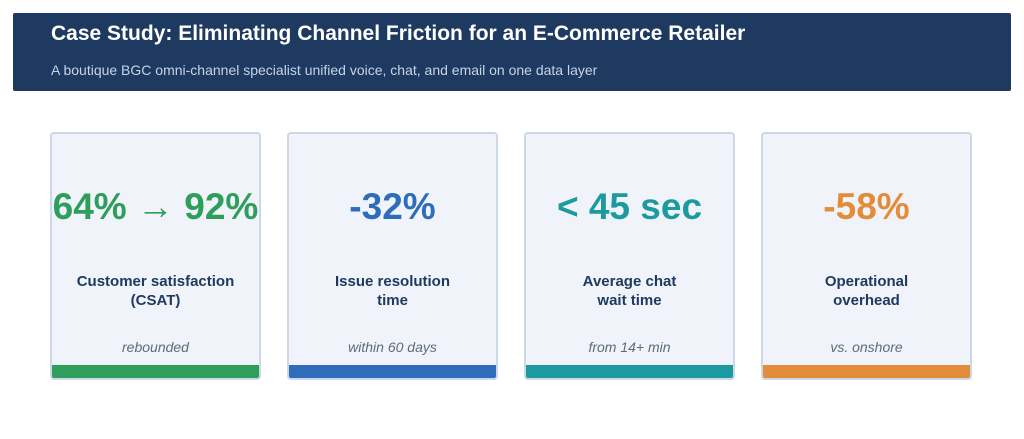 This screenshot has height=439, width=1024. What do you see at coordinates (629, 206) in the screenshot?
I see `metric-value: < 45 sec` at bounding box center [629, 206].